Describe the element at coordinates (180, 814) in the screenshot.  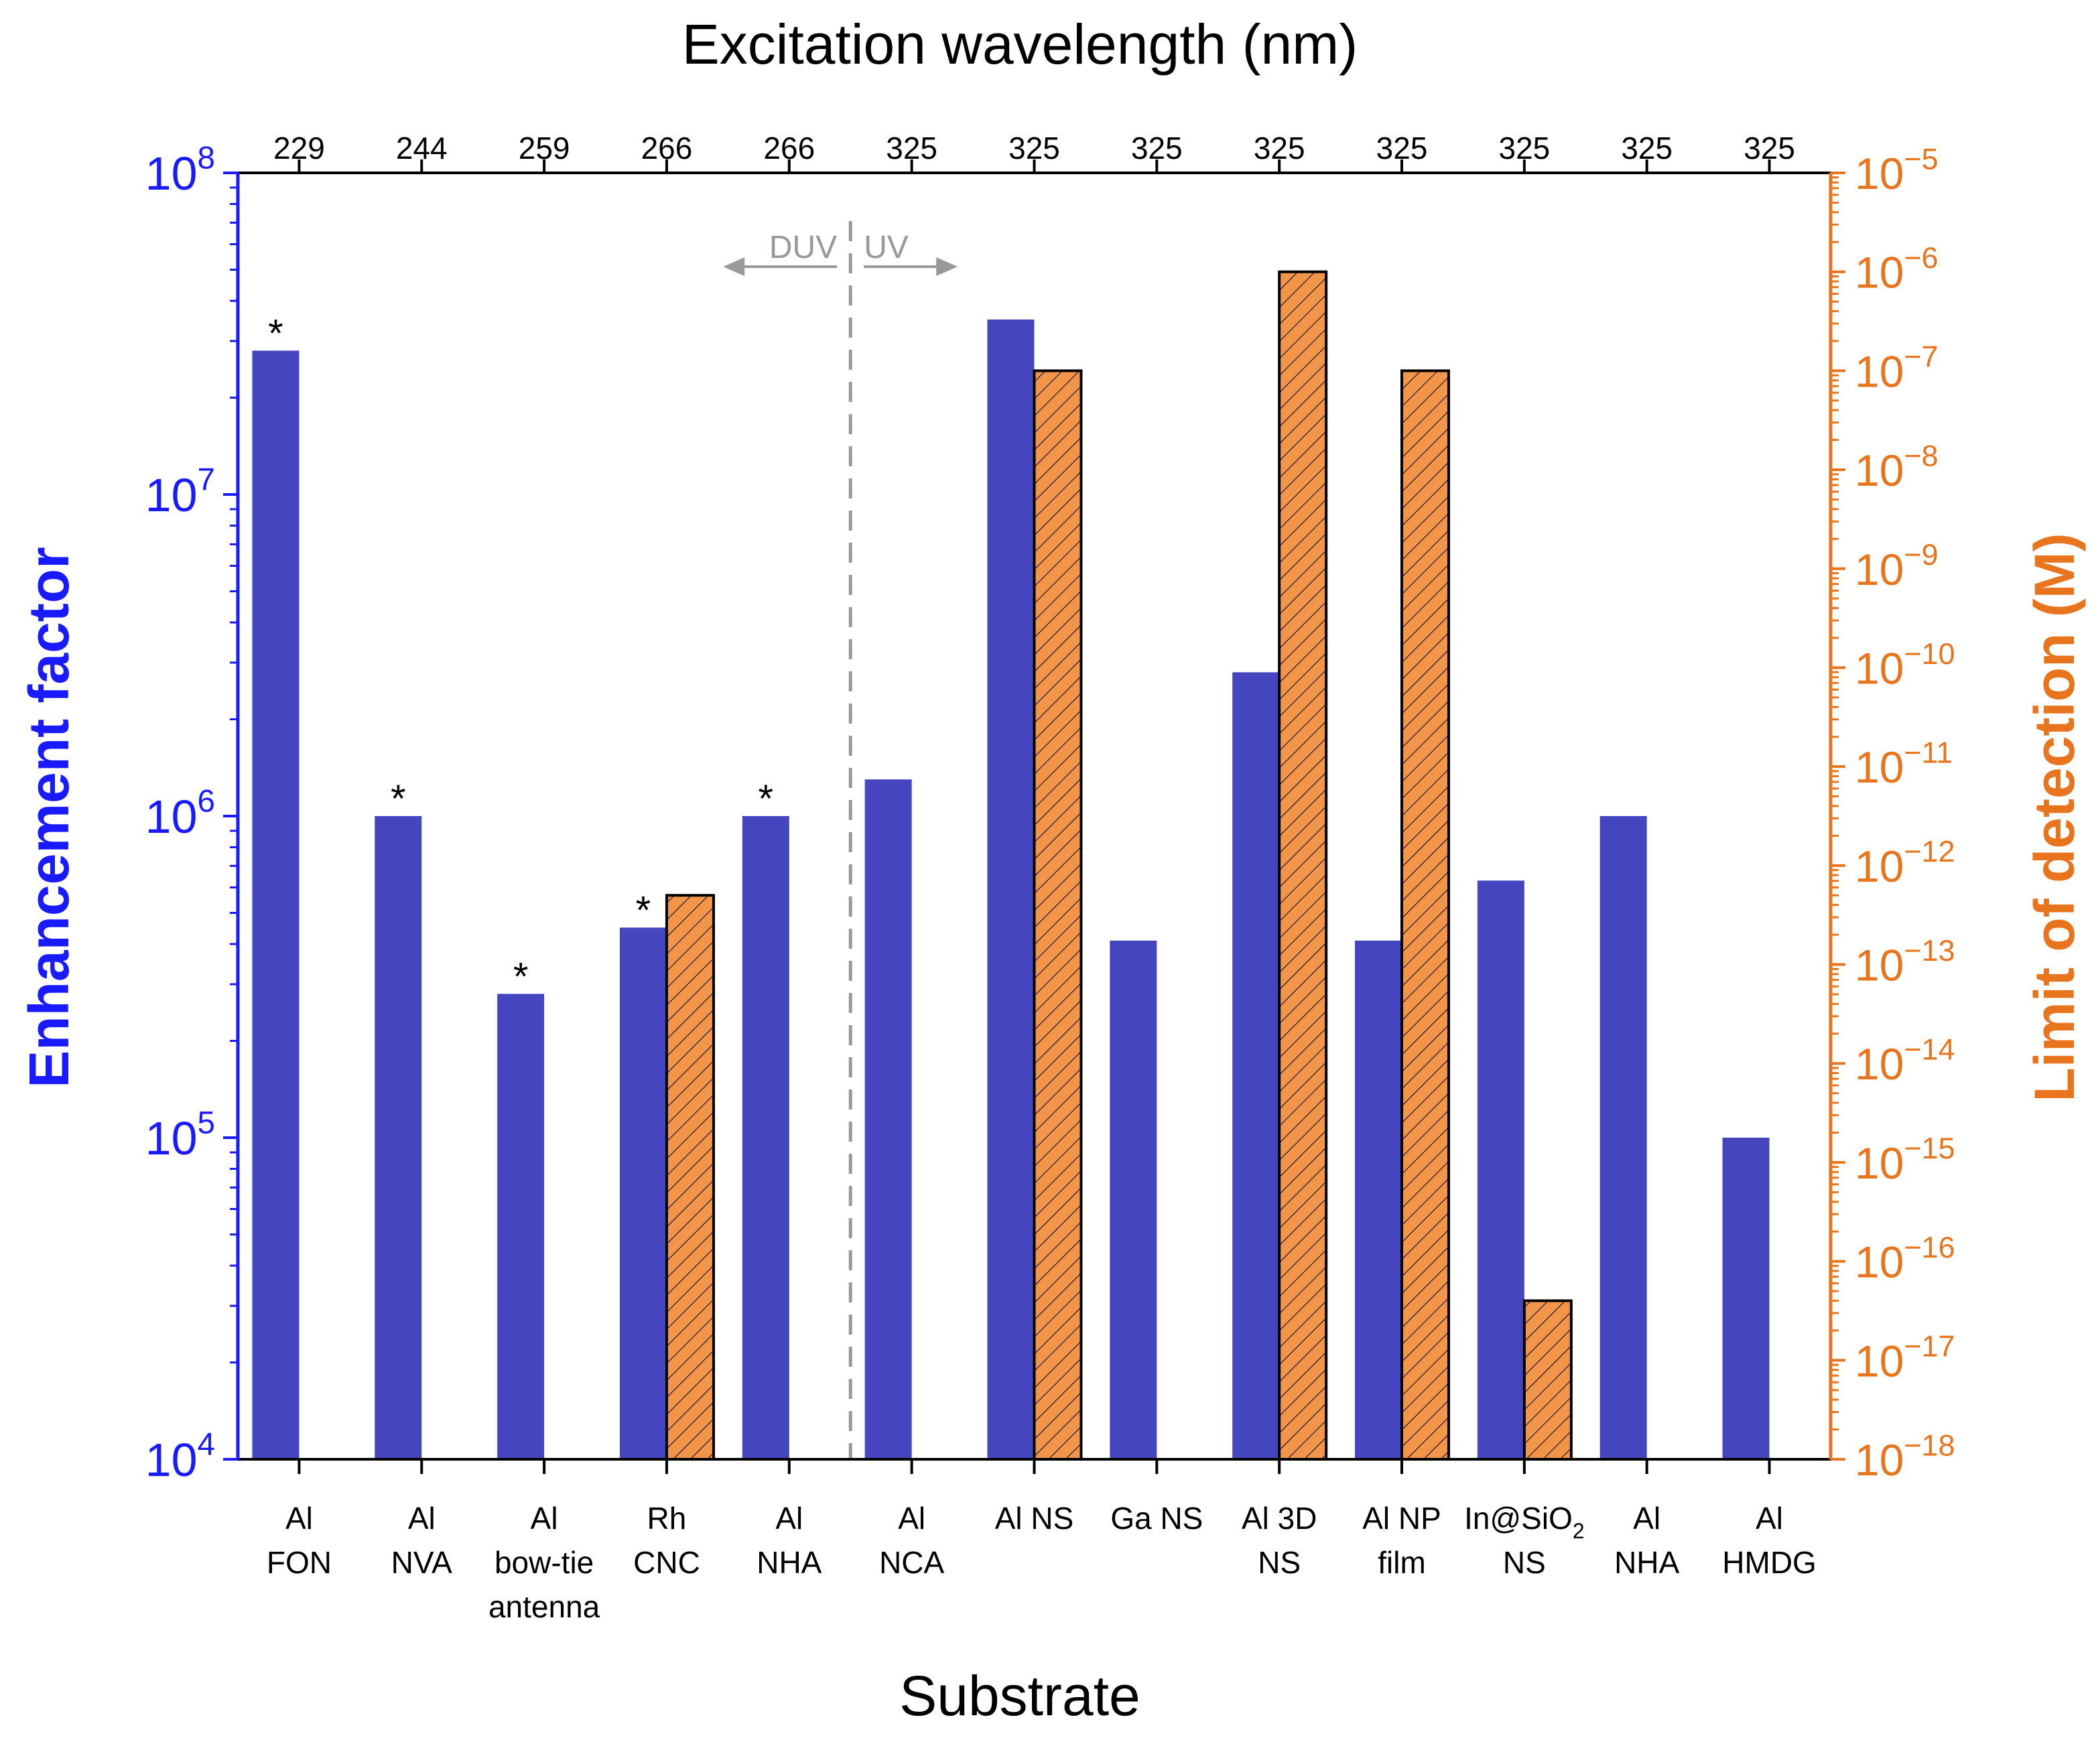
I see `y-left-tick-label: 10⁶` at that location.